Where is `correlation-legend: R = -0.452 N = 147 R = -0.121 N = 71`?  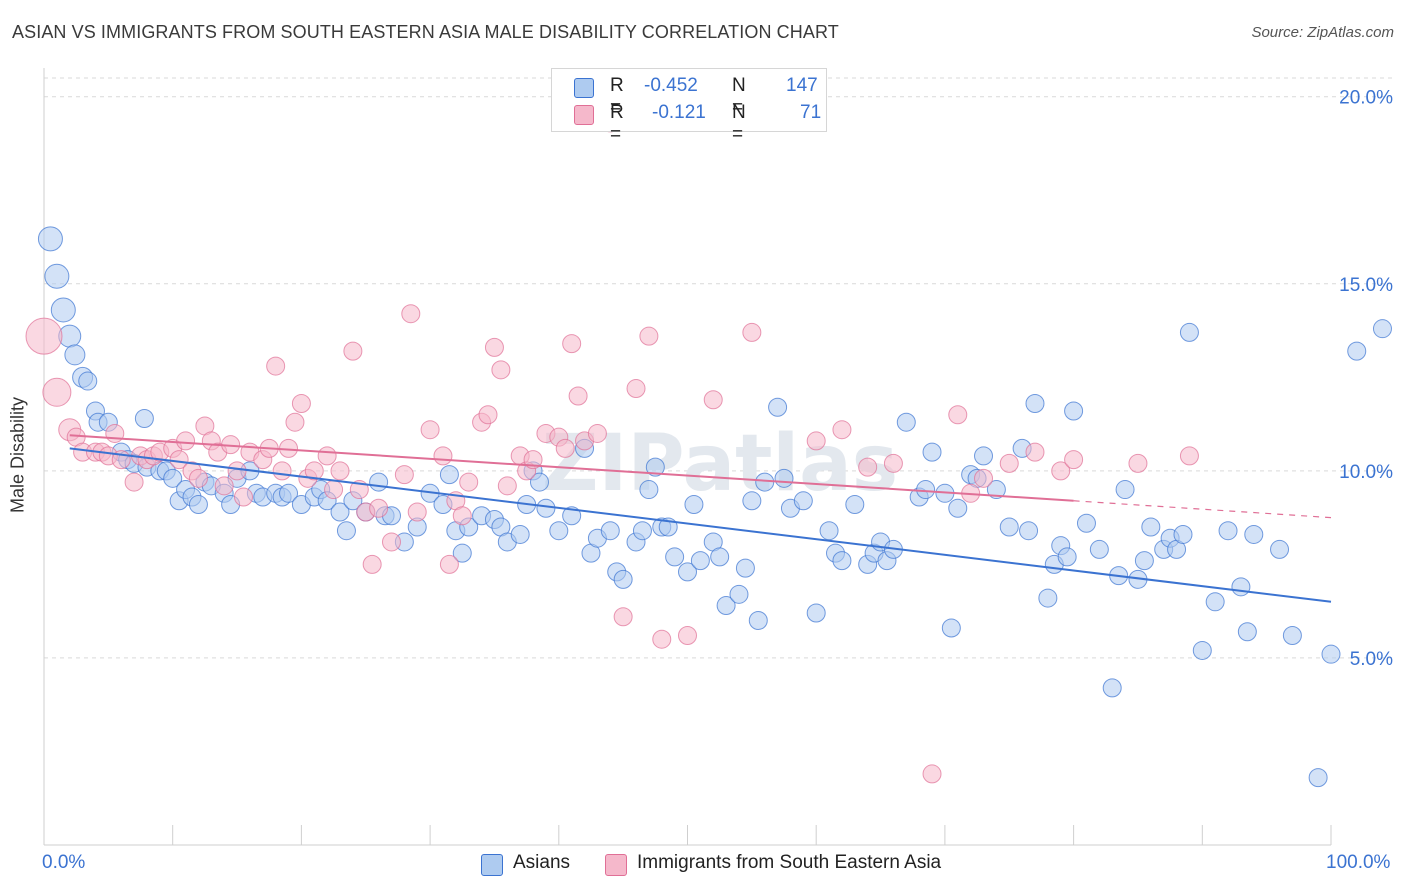 correlation-legend: R = -0.452 N = 147 R = -0.121 N = 71 is located at coordinates (689, 106).